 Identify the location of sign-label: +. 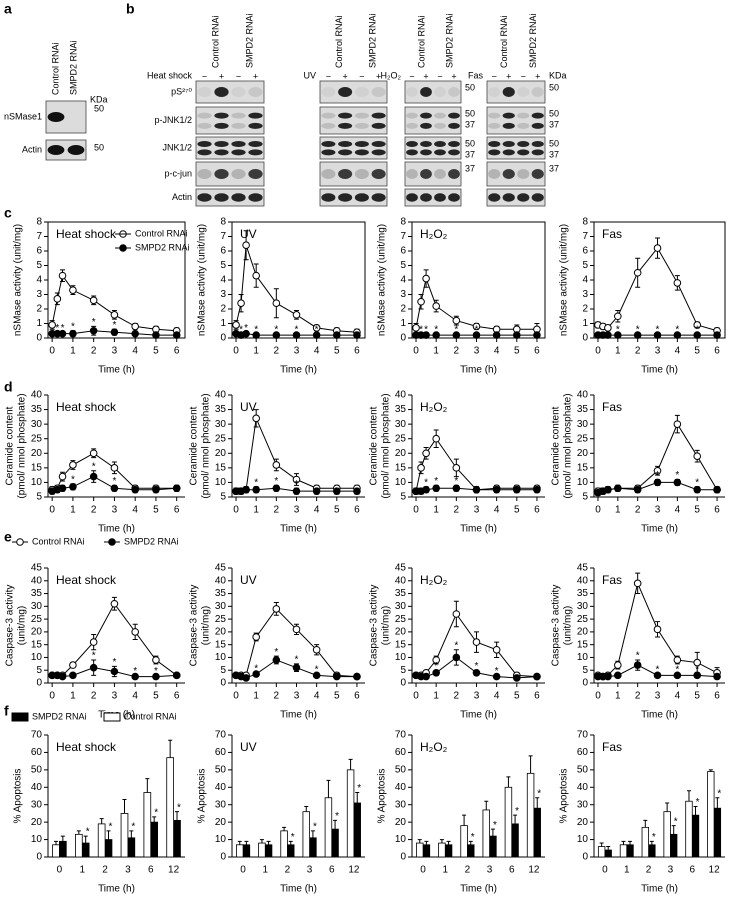
(508, 76).